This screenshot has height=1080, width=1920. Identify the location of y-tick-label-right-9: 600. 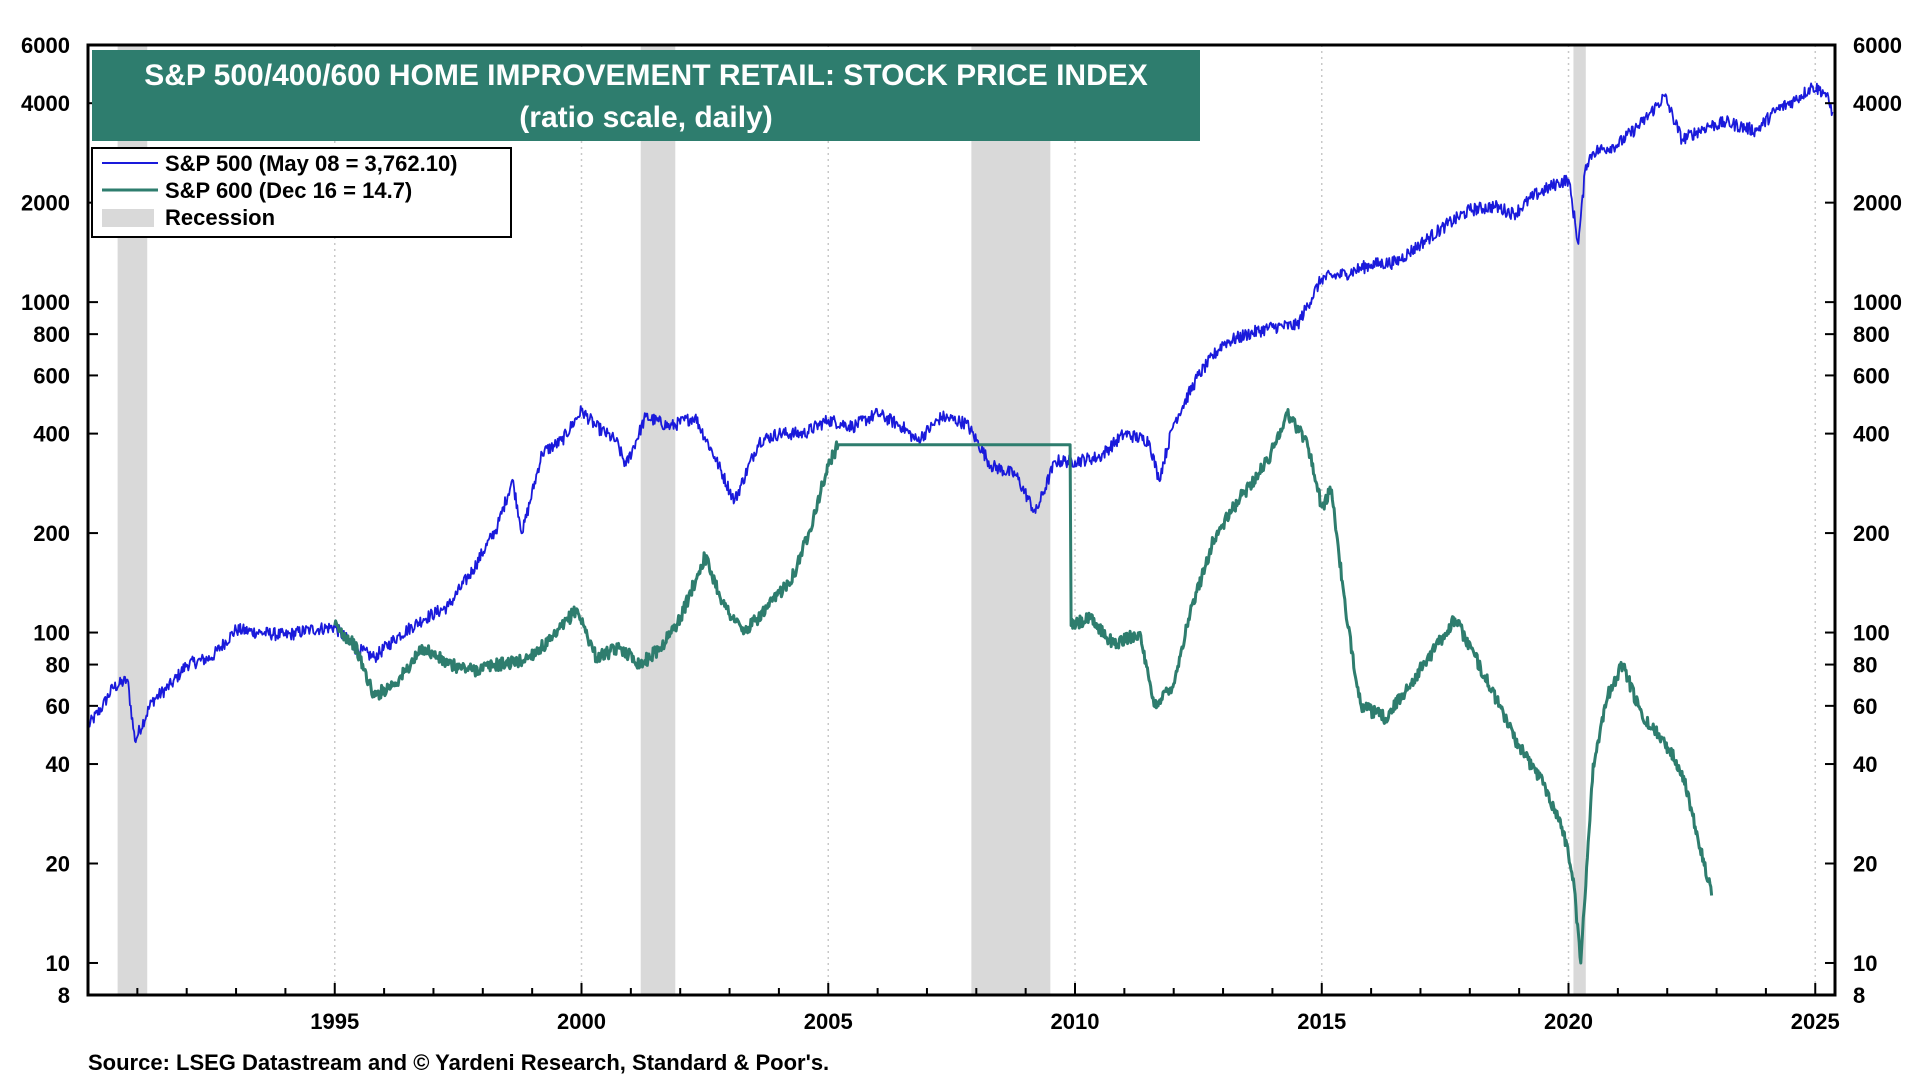
(1871, 375).